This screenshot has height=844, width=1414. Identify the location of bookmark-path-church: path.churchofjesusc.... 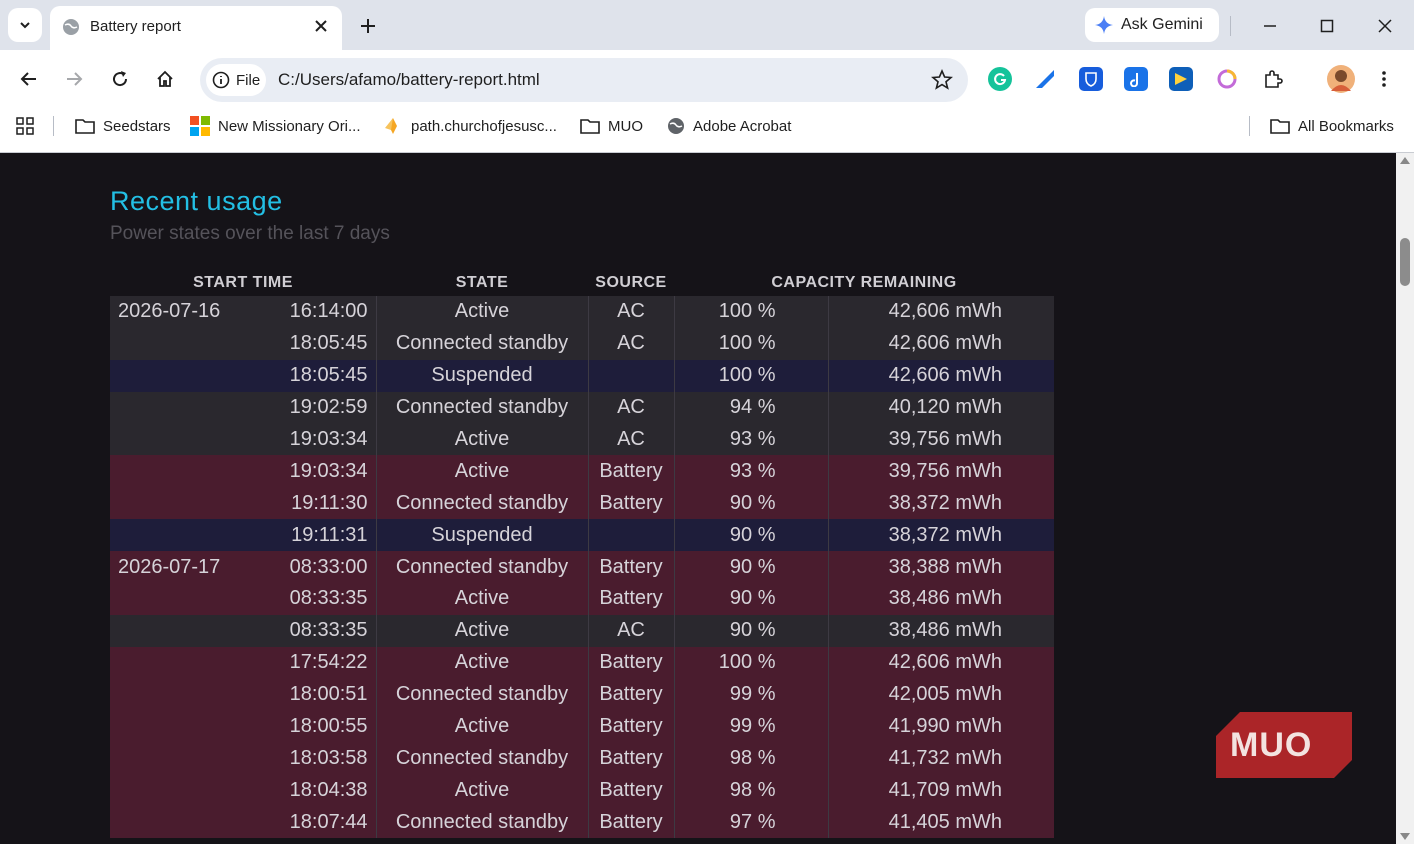
(470, 126).